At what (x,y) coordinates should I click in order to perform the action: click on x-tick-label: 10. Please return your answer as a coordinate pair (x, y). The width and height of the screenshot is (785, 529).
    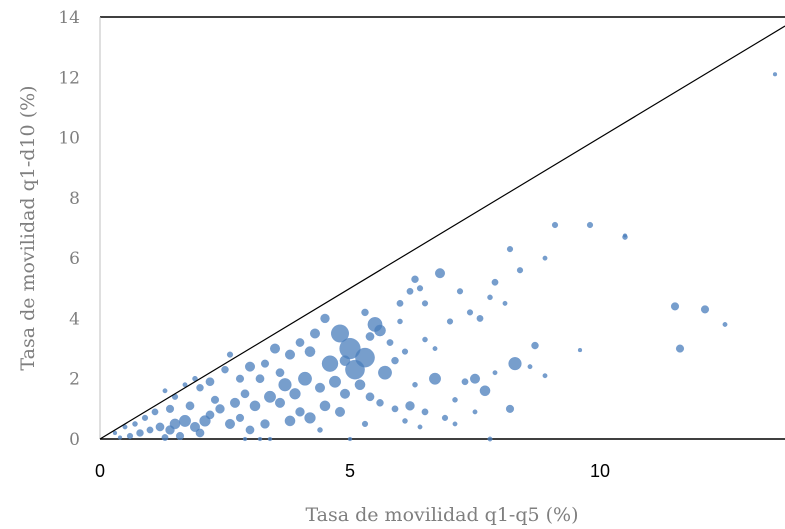
    Looking at the image, I should click on (600, 471).